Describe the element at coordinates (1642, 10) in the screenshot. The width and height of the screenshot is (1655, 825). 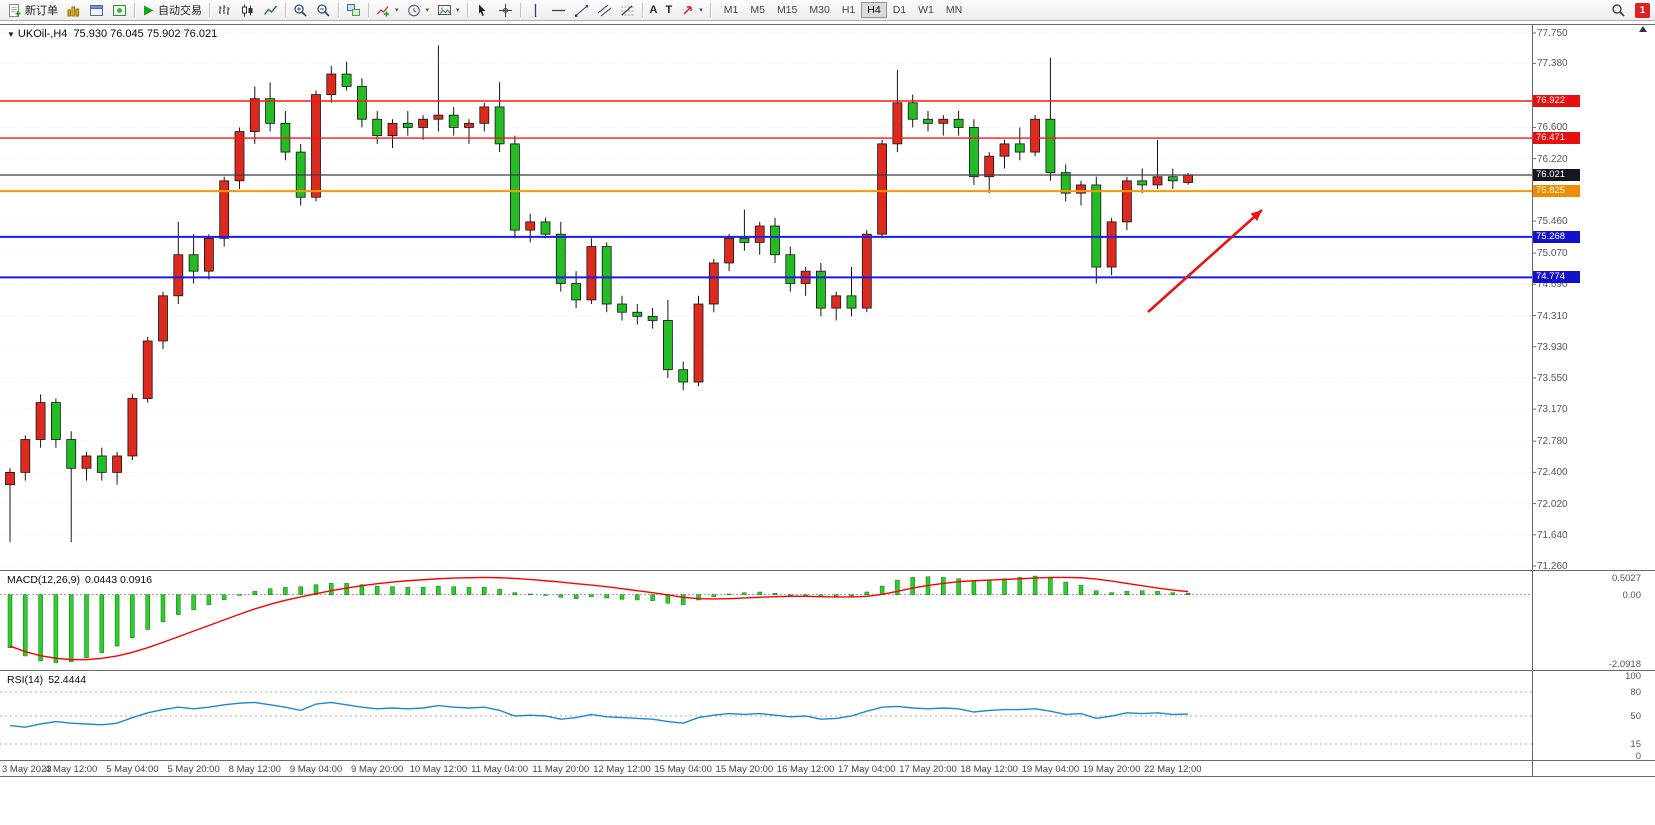
I see `notification-badge: 1` at that location.